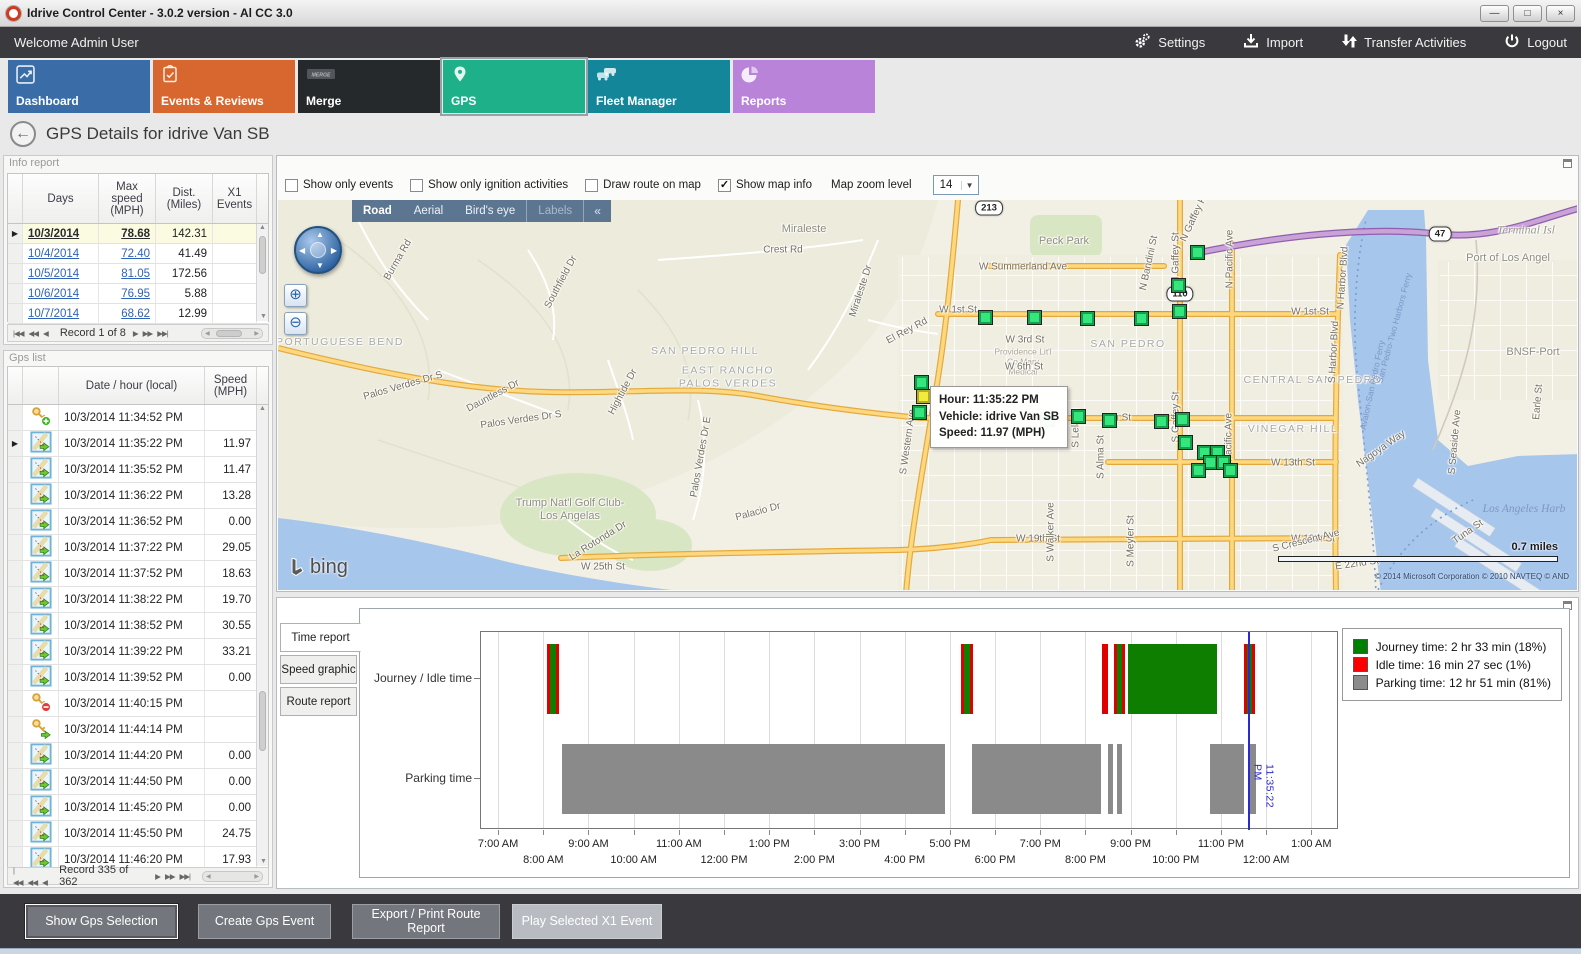 This screenshot has width=1581, height=954. Describe the element at coordinates (138, 496) in the screenshot. I see `gps-list-row: 10/3/2014 11:36:22 PM 13.28` at that location.